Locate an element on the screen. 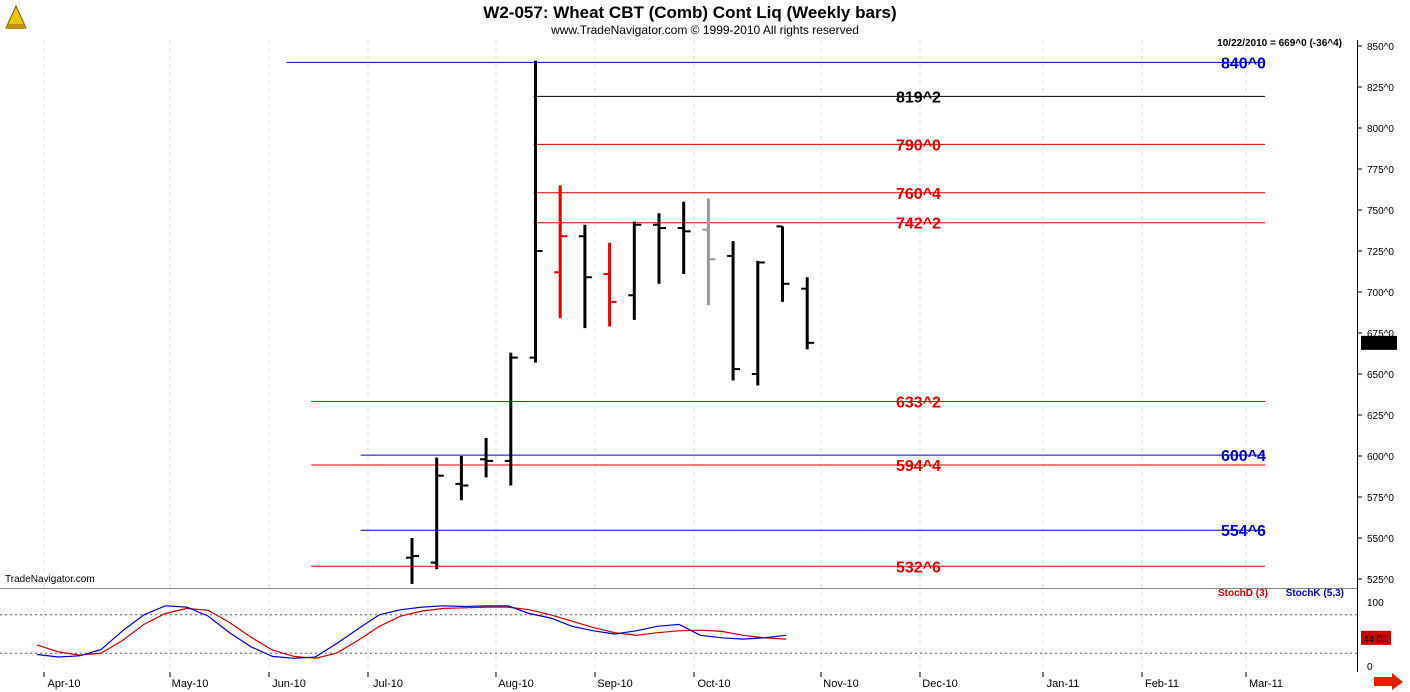 This screenshot has height=692, width=1410. level-label: 532^6 is located at coordinates (918, 567).